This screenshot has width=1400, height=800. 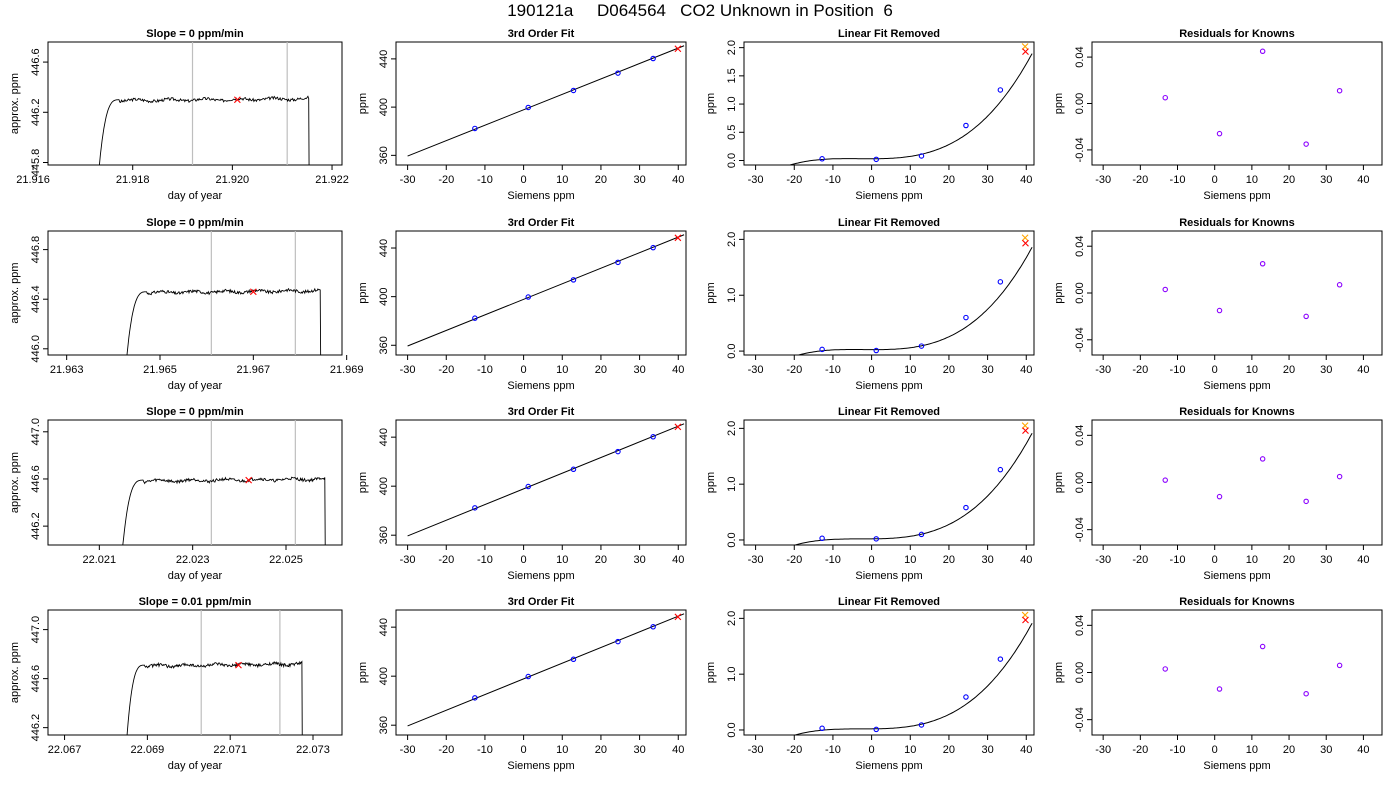 What do you see at coordinates (133, 180) in the screenshot?
I see `x-tick-label: 21.918` at bounding box center [133, 180].